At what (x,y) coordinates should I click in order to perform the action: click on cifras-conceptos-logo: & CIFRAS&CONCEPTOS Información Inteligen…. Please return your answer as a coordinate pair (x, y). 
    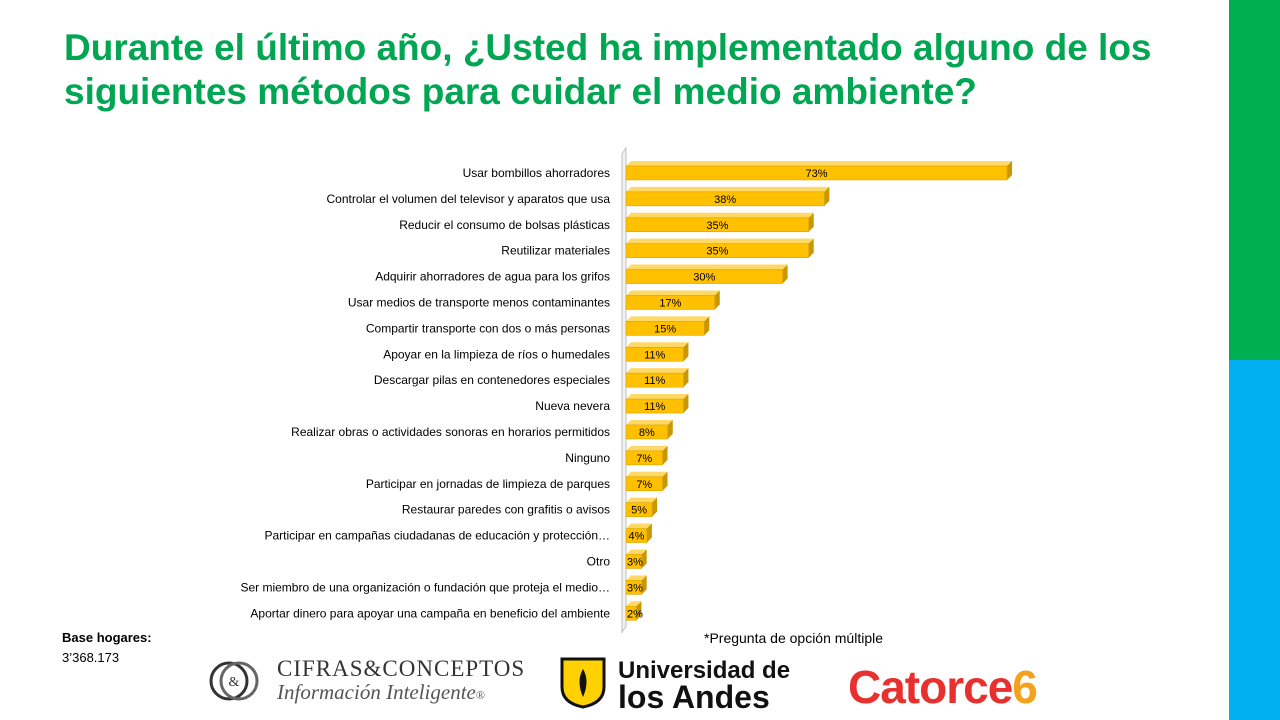
    Looking at the image, I should click on (370, 682).